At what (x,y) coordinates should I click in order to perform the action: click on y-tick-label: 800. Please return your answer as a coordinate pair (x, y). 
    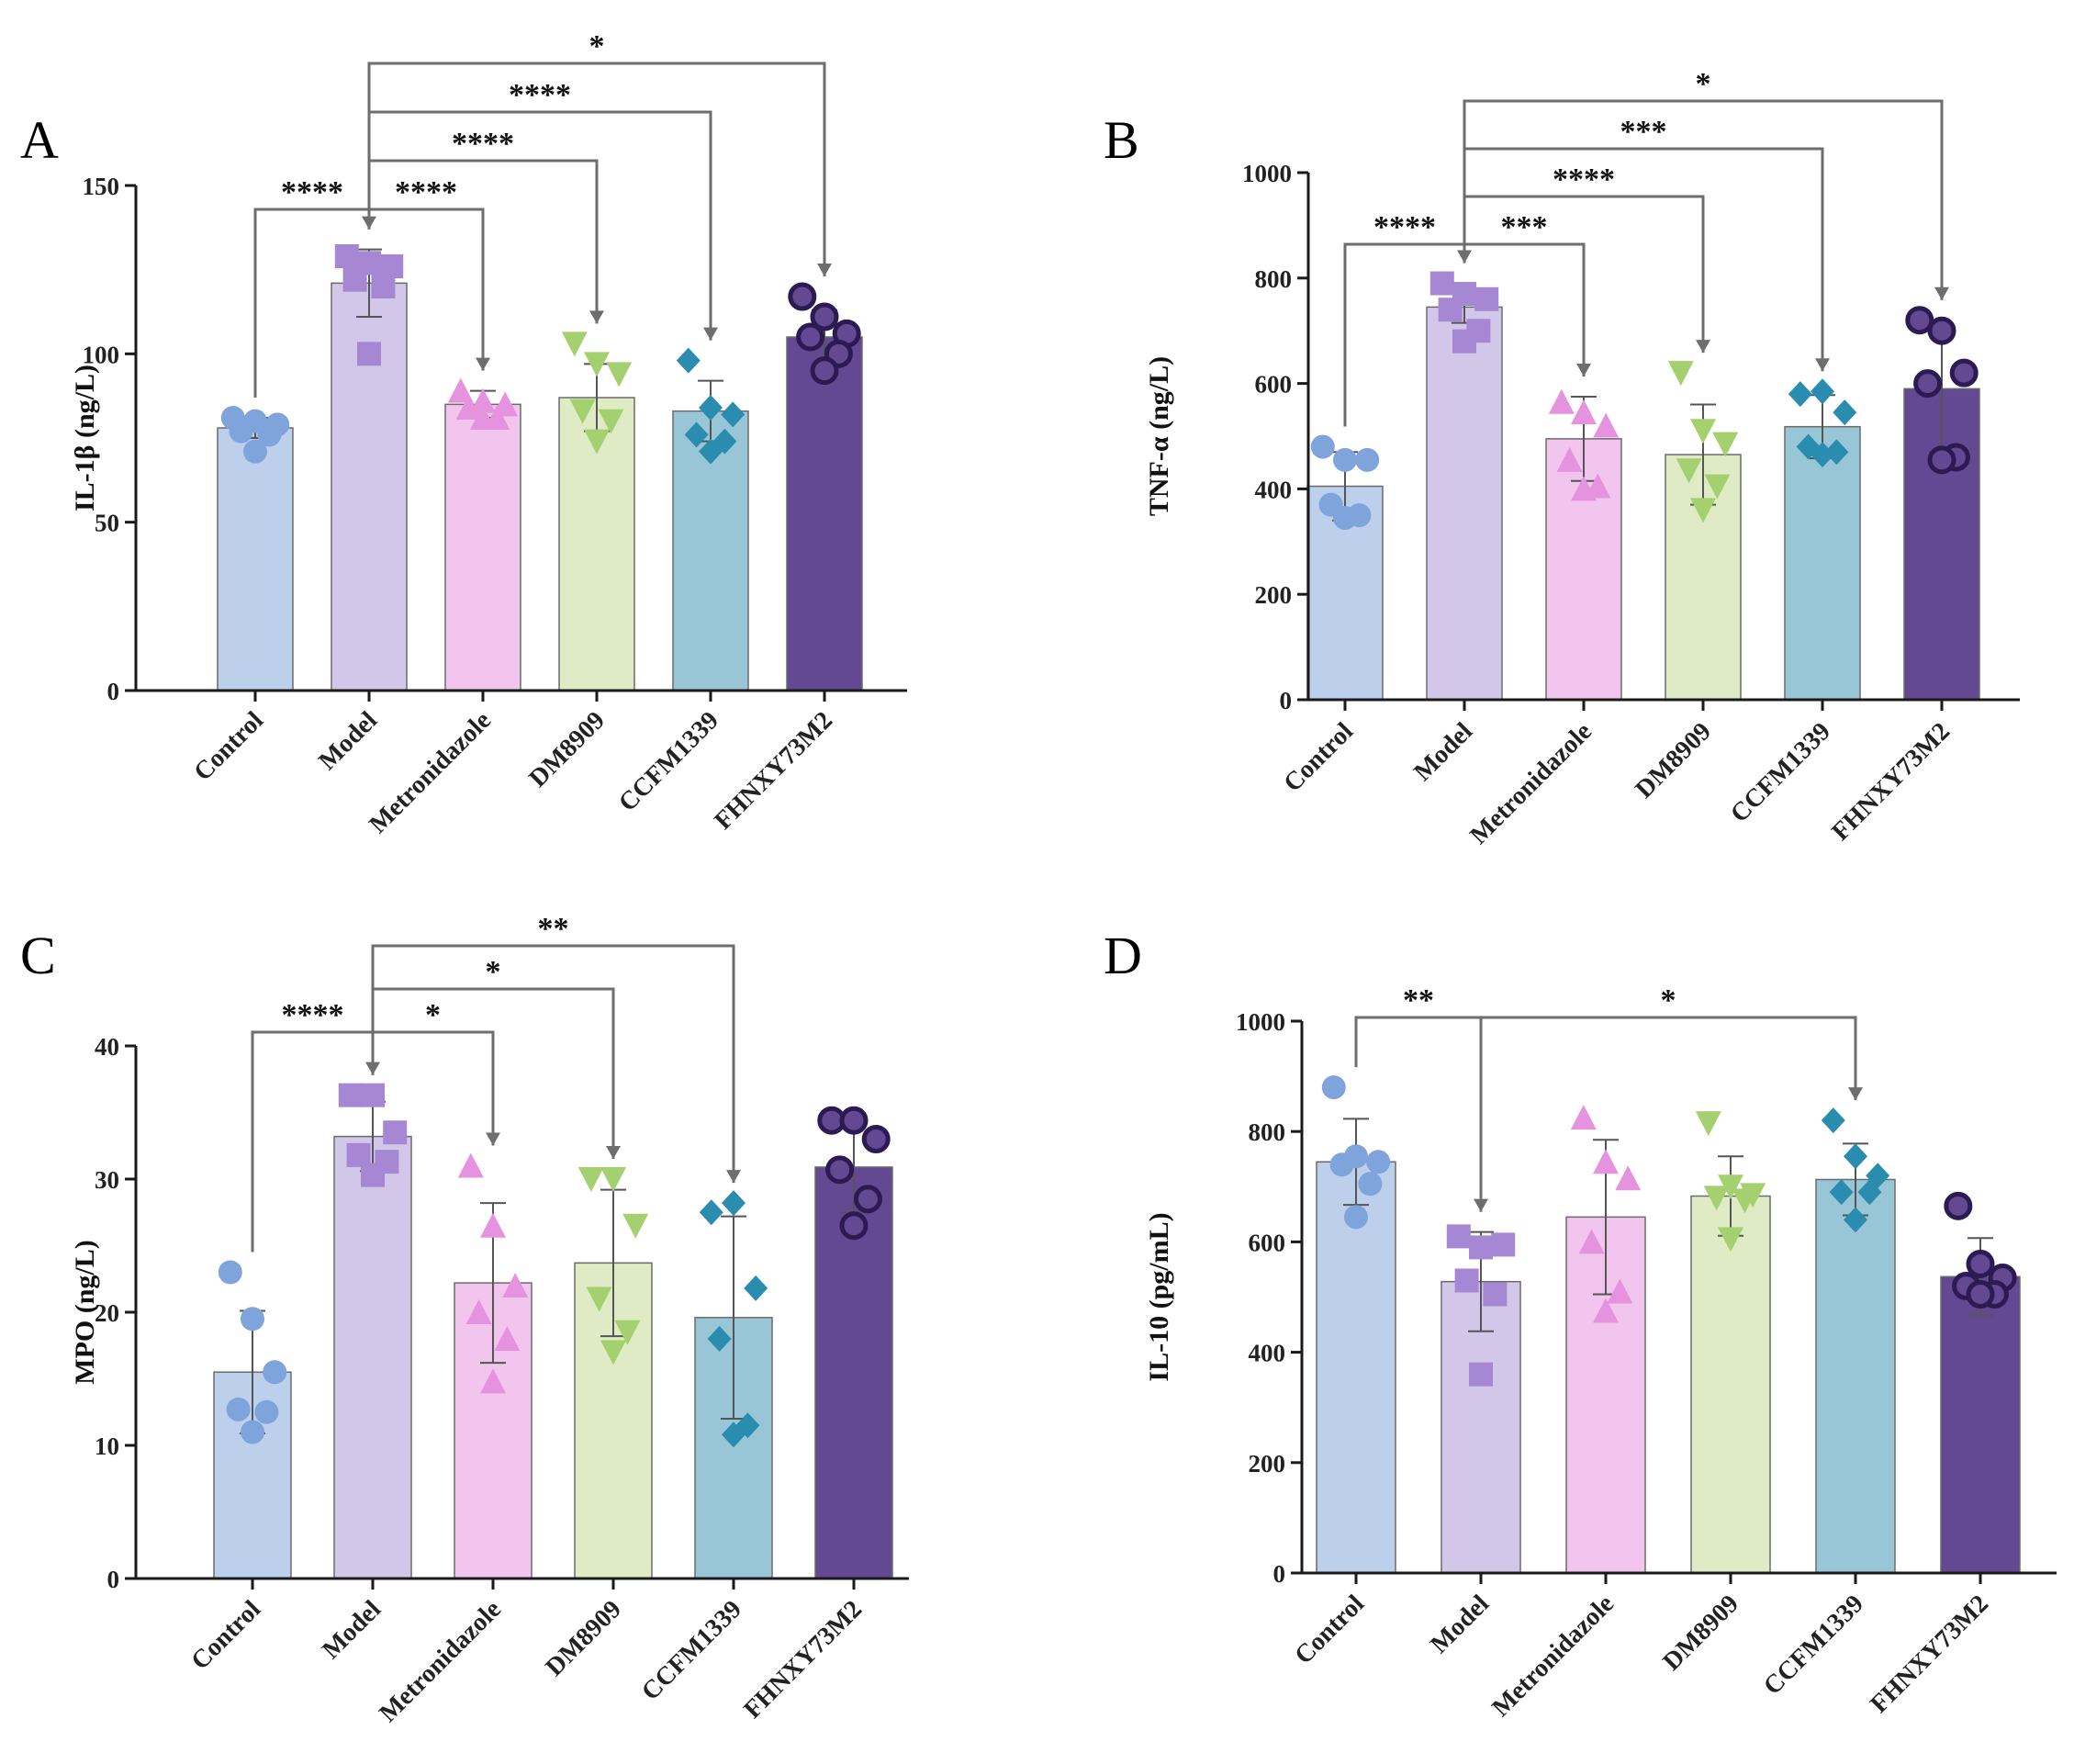
    Looking at the image, I should click on (1274, 279).